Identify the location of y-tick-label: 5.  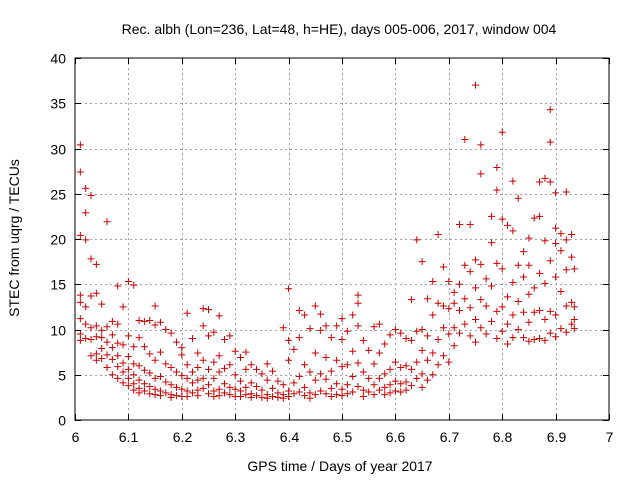
(62, 376).